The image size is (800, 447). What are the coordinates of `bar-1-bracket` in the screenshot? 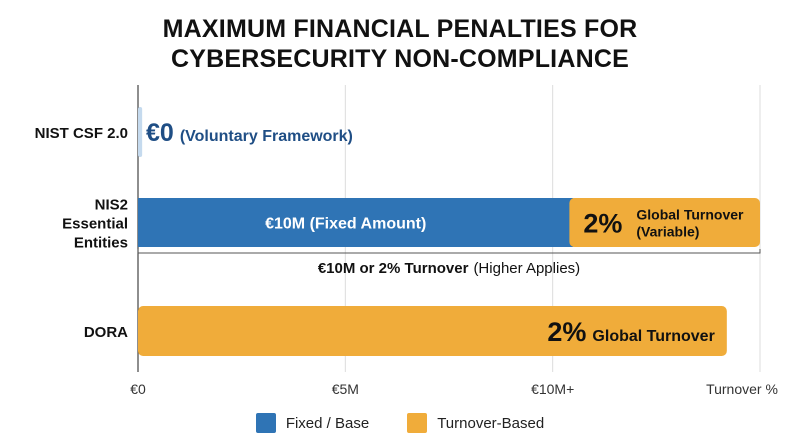 It's located at (449, 251).